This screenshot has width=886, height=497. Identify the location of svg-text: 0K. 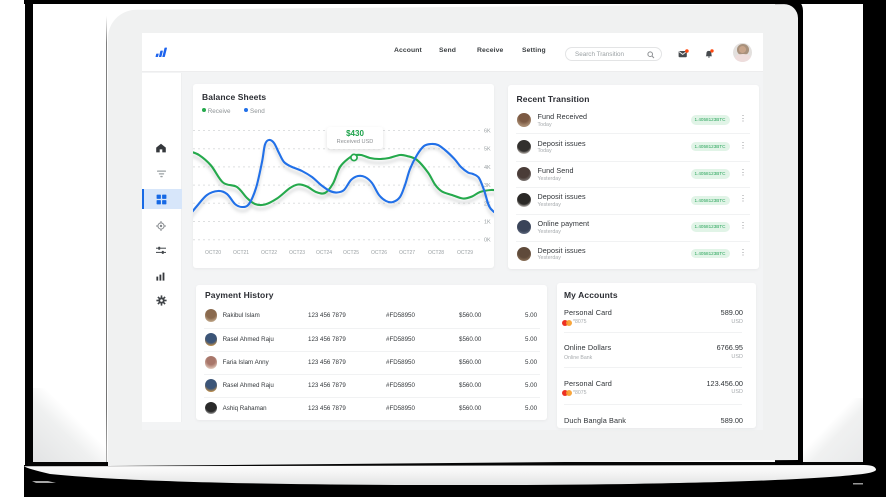
(487, 241).